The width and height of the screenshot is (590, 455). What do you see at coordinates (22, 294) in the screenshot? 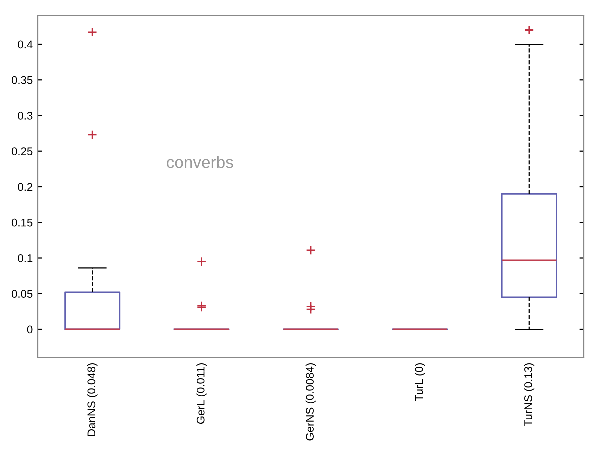
I see `y-tick-label: 0.05` at bounding box center [22, 294].